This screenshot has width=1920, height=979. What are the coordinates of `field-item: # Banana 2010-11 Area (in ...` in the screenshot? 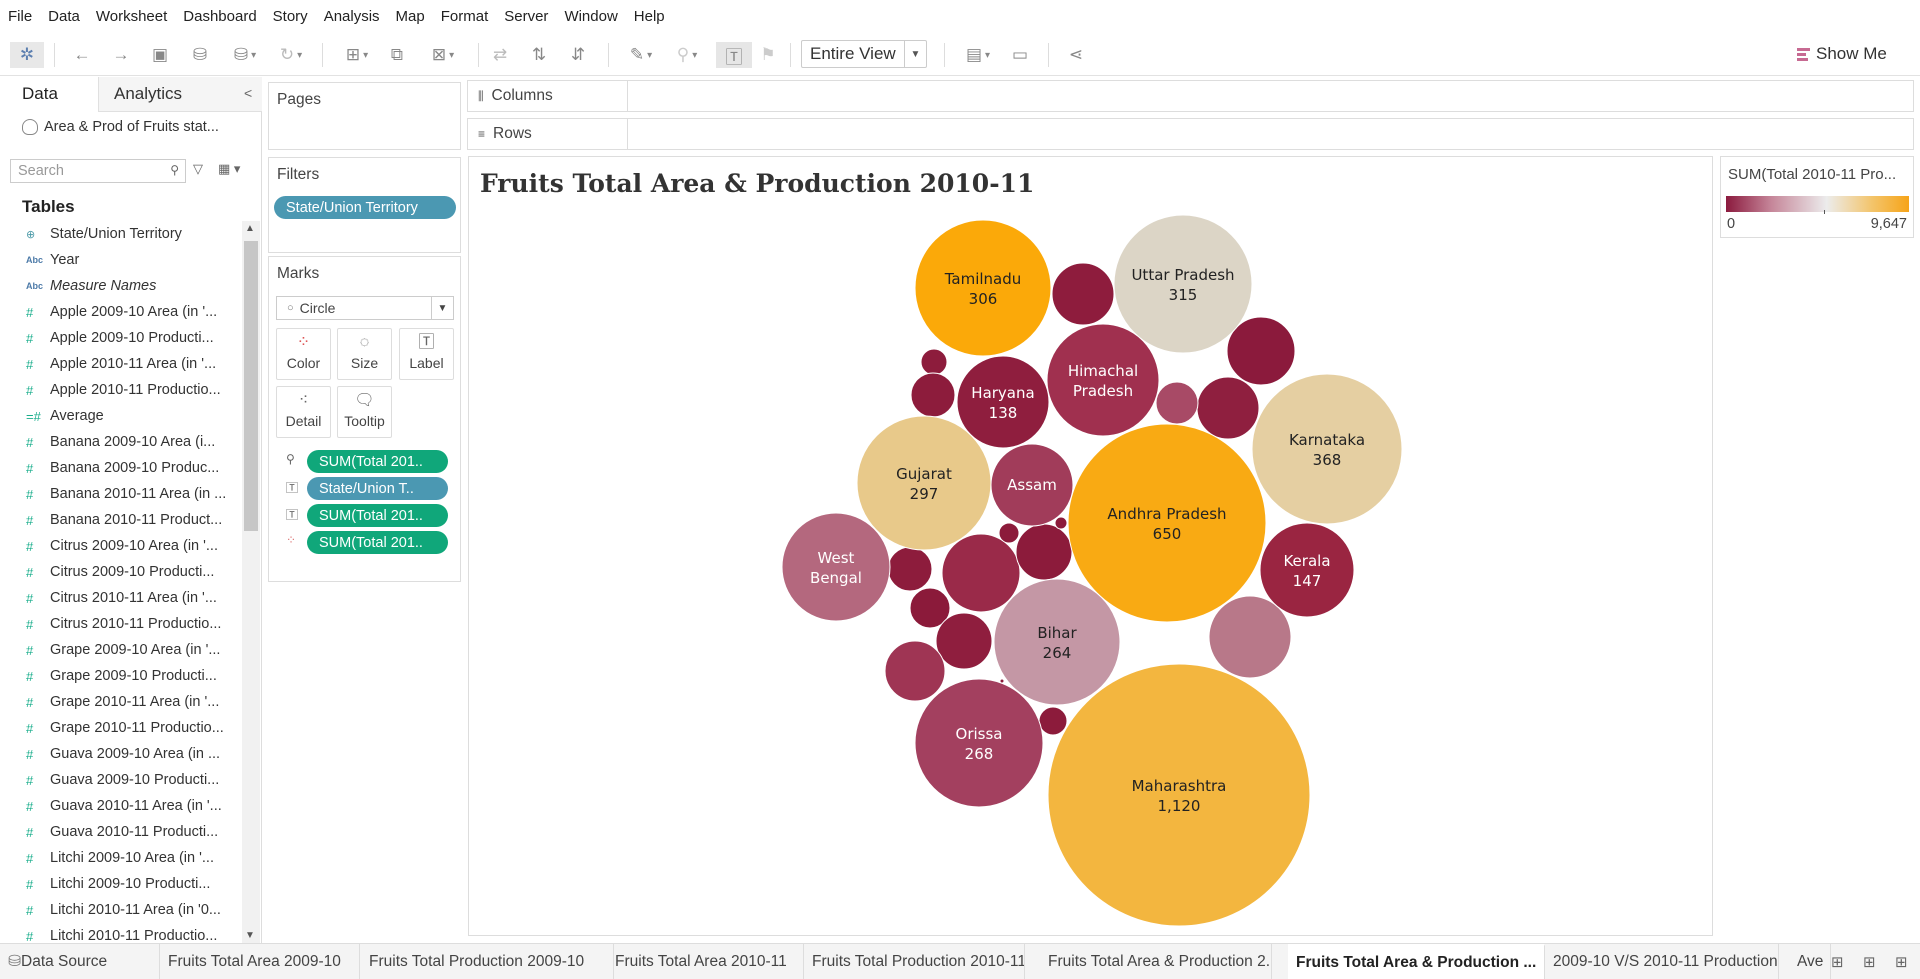 It's located at (120, 494).